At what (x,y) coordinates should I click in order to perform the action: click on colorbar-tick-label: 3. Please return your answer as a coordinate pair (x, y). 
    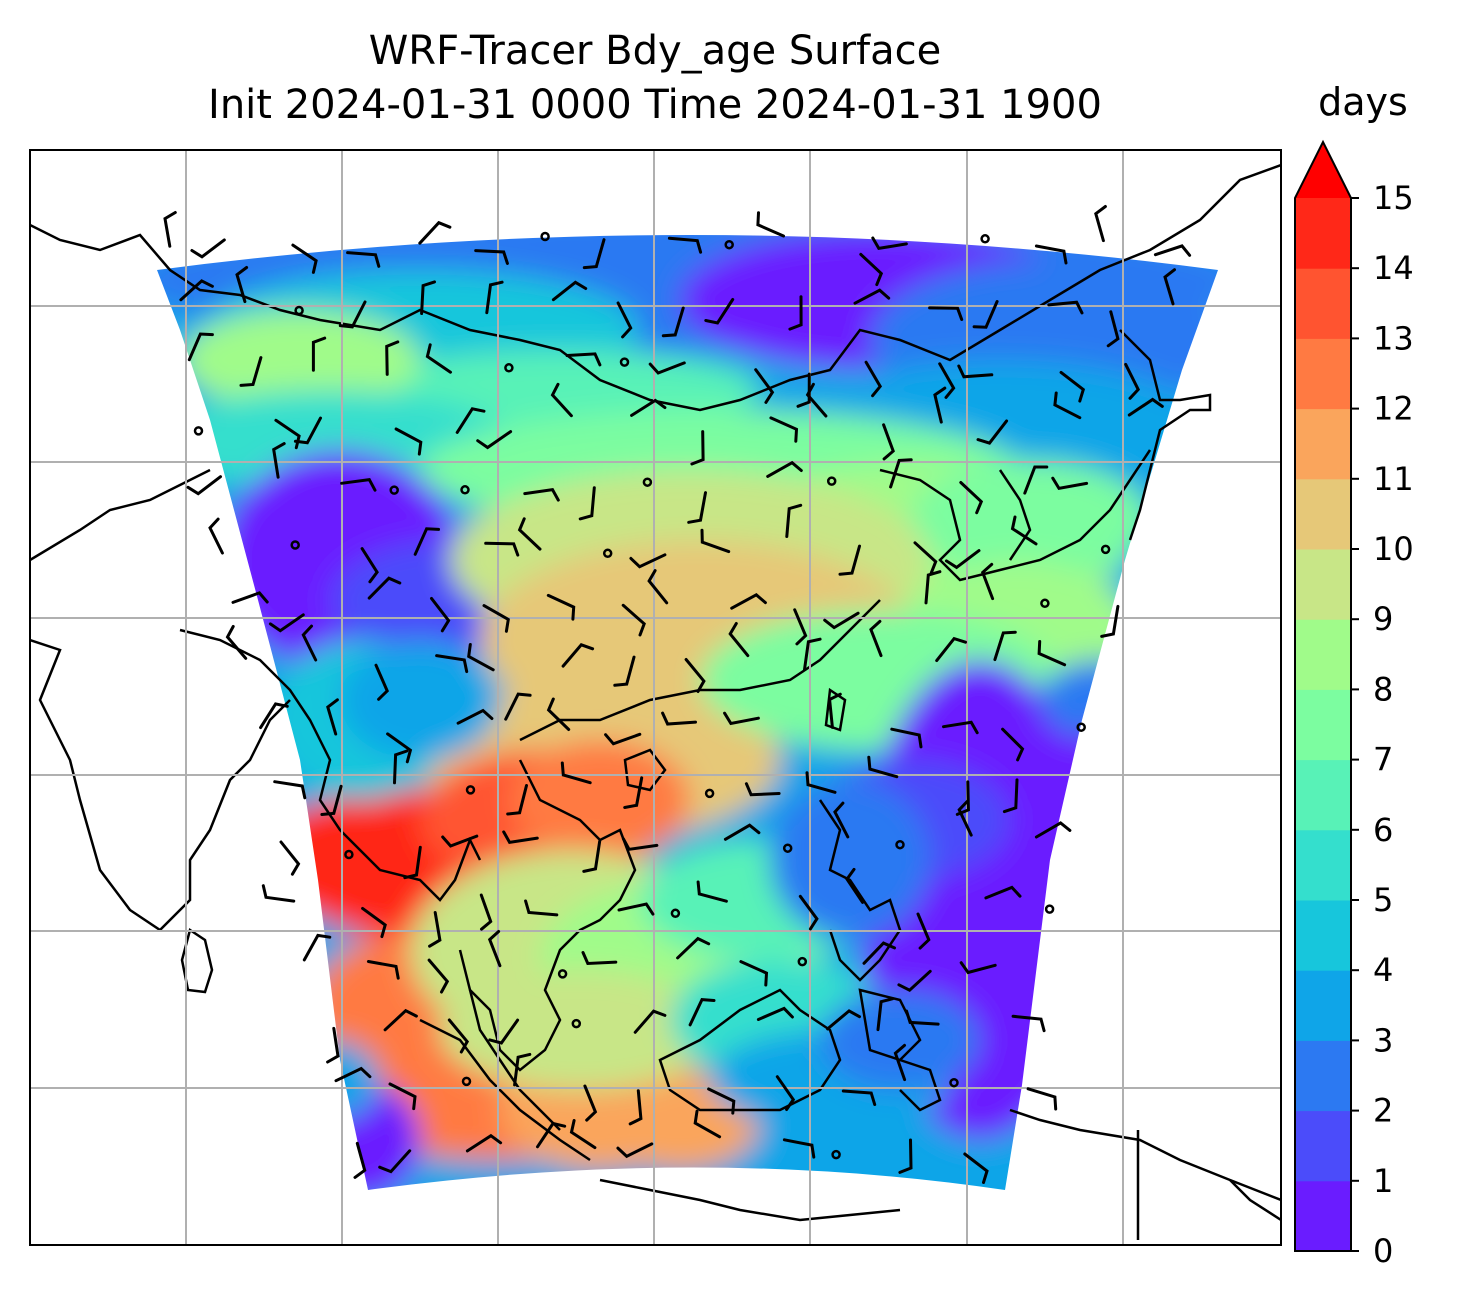
    Looking at the image, I should click on (1383, 1040).